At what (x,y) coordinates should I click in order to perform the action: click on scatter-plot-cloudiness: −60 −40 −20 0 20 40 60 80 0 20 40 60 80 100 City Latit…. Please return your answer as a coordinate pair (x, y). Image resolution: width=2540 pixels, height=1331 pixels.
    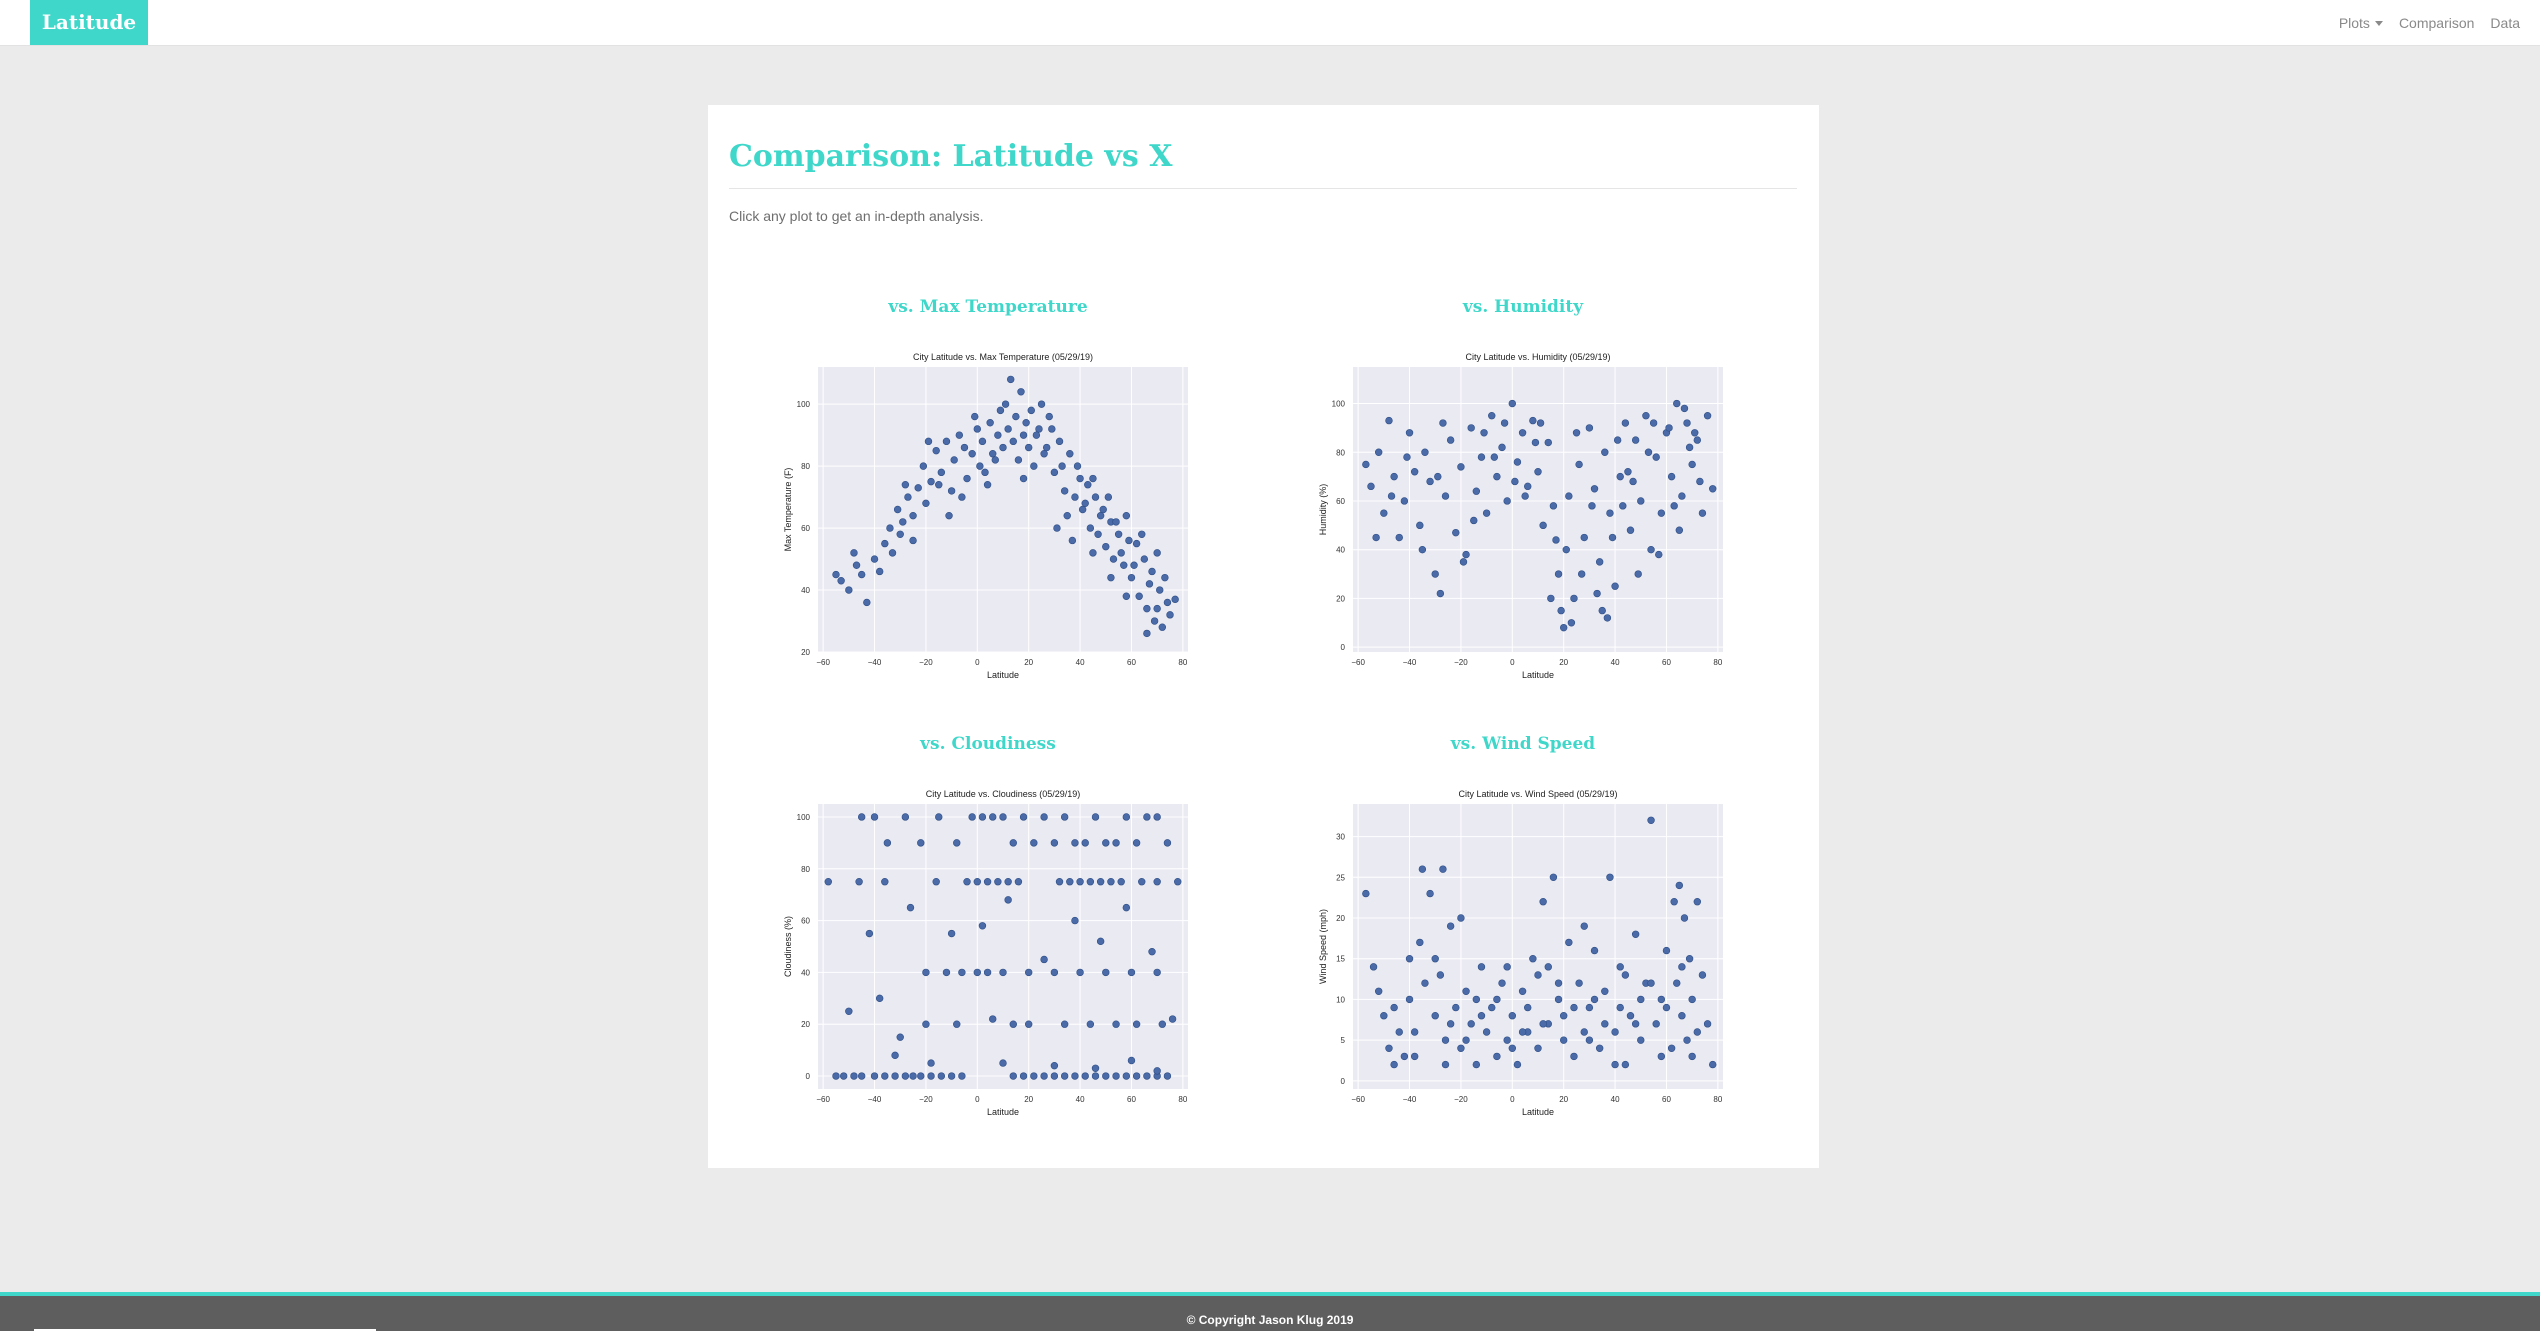
    Looking at the image, I should click on (988, 949).